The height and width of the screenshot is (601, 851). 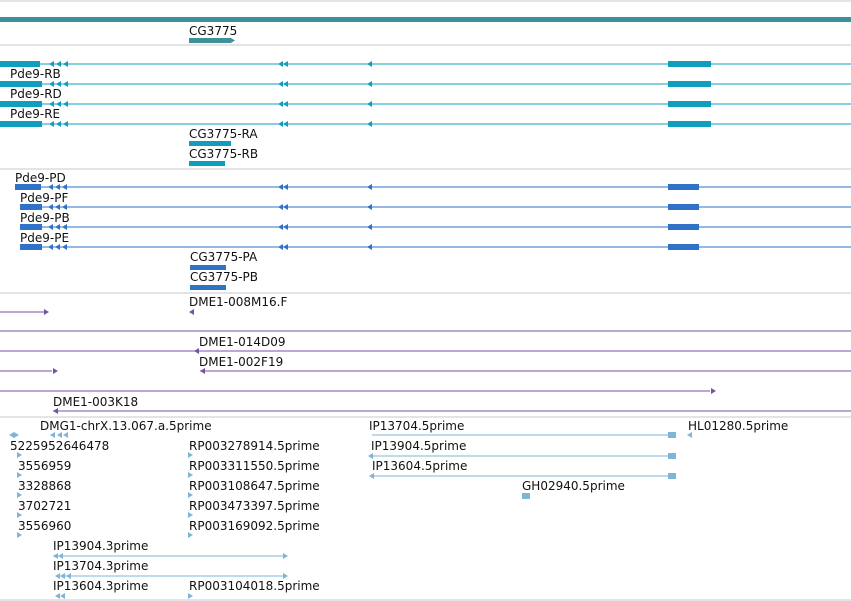 I want to click on est-label-3556959: 3556959, so click(x=45, y=466).